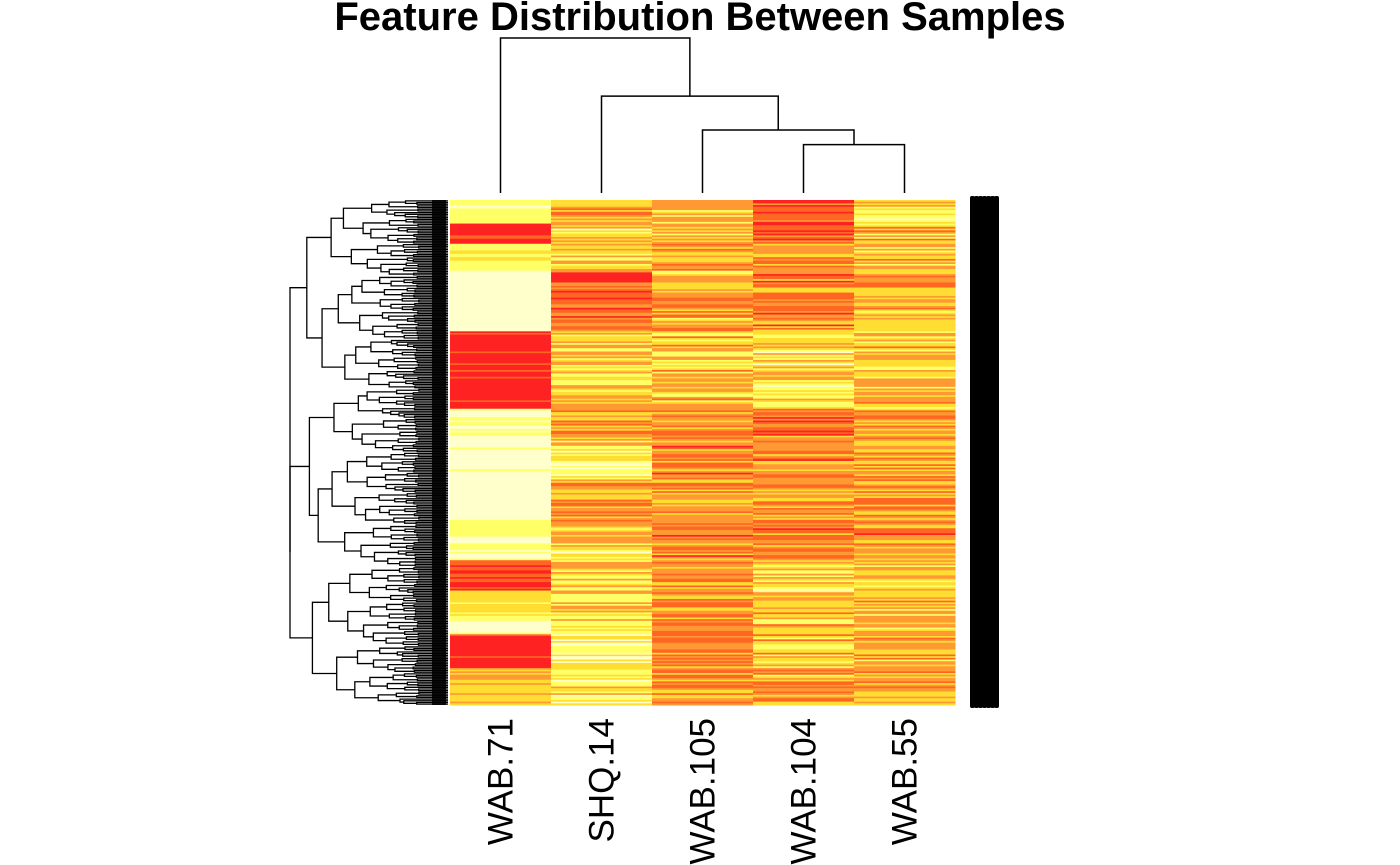 This screenshot has height=865, width=1400. Describe the element at coordinates (689, 144) in the screenshot. I see `column-dendrogram-link` at that location.